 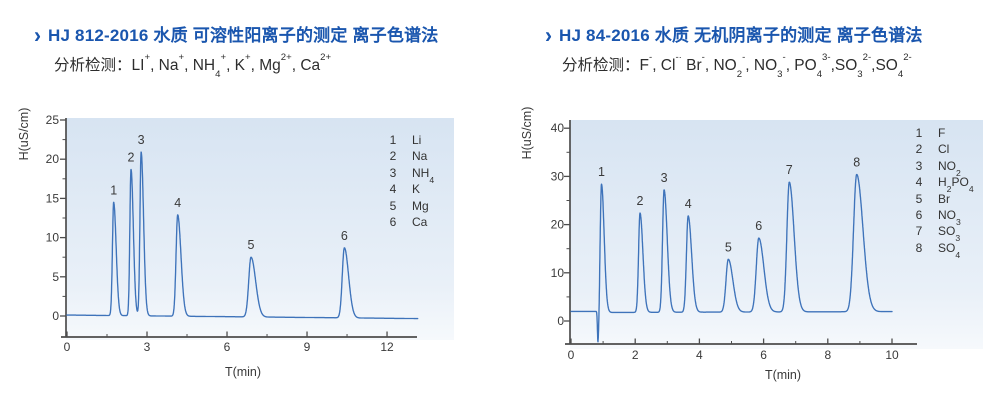 What do you see at coordinates (919, 231) in the screenshot?
I see `legend-peak-number: 7` at bounding box center [919, 231].